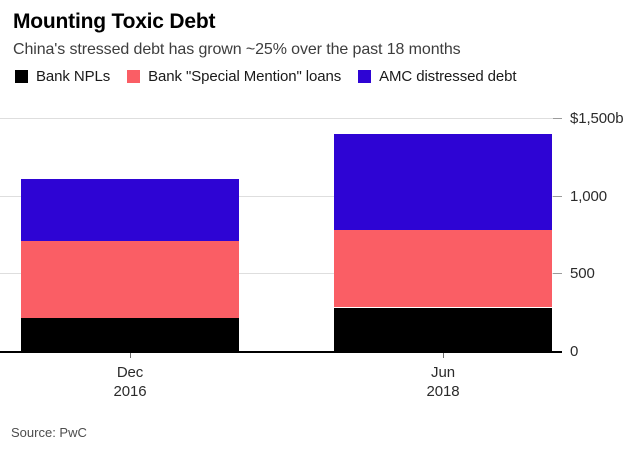  What do you see at coordinates (281, 352) in the screenshot?
I see `x-axis-line` at bounding box center [281, 352].